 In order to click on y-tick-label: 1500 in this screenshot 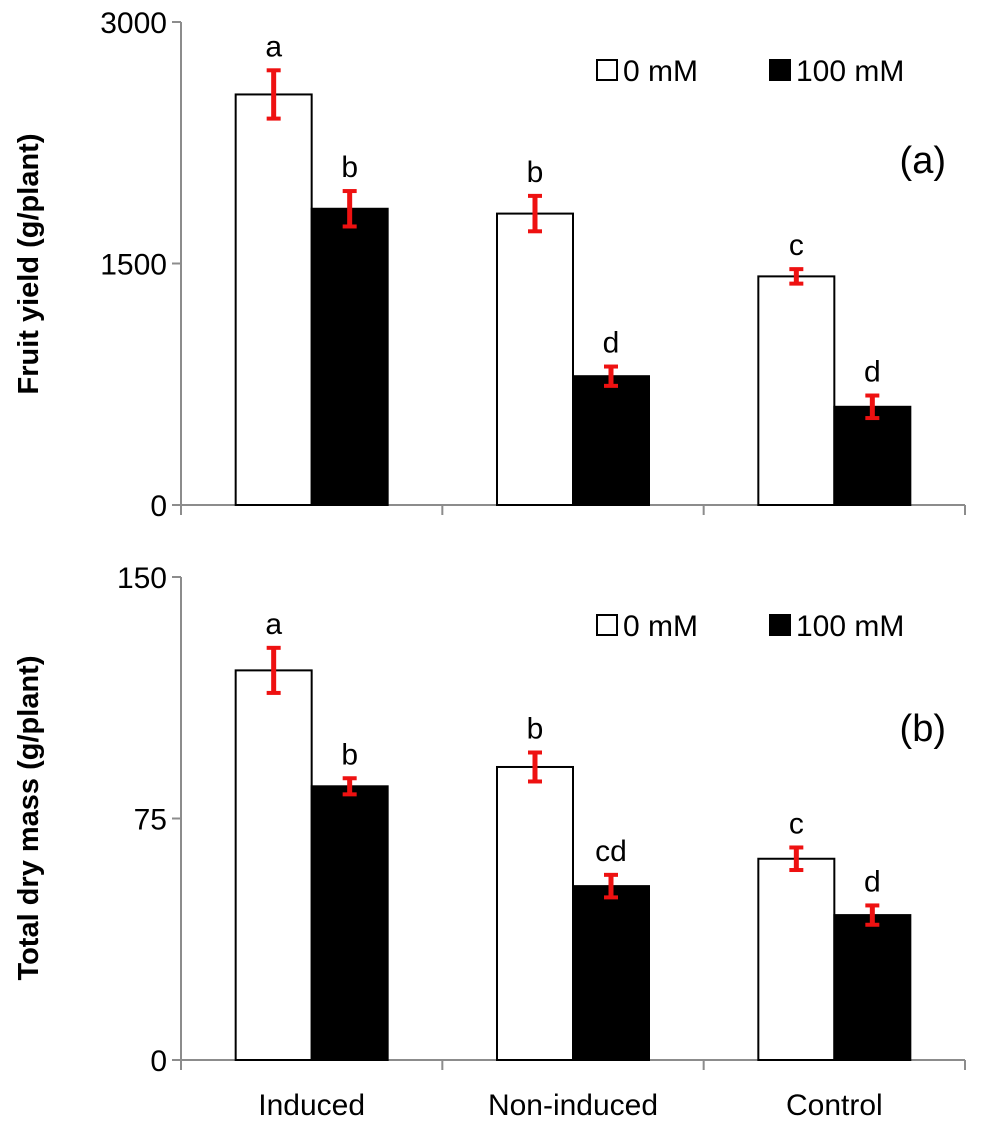, I will do `click(133, 265)`.